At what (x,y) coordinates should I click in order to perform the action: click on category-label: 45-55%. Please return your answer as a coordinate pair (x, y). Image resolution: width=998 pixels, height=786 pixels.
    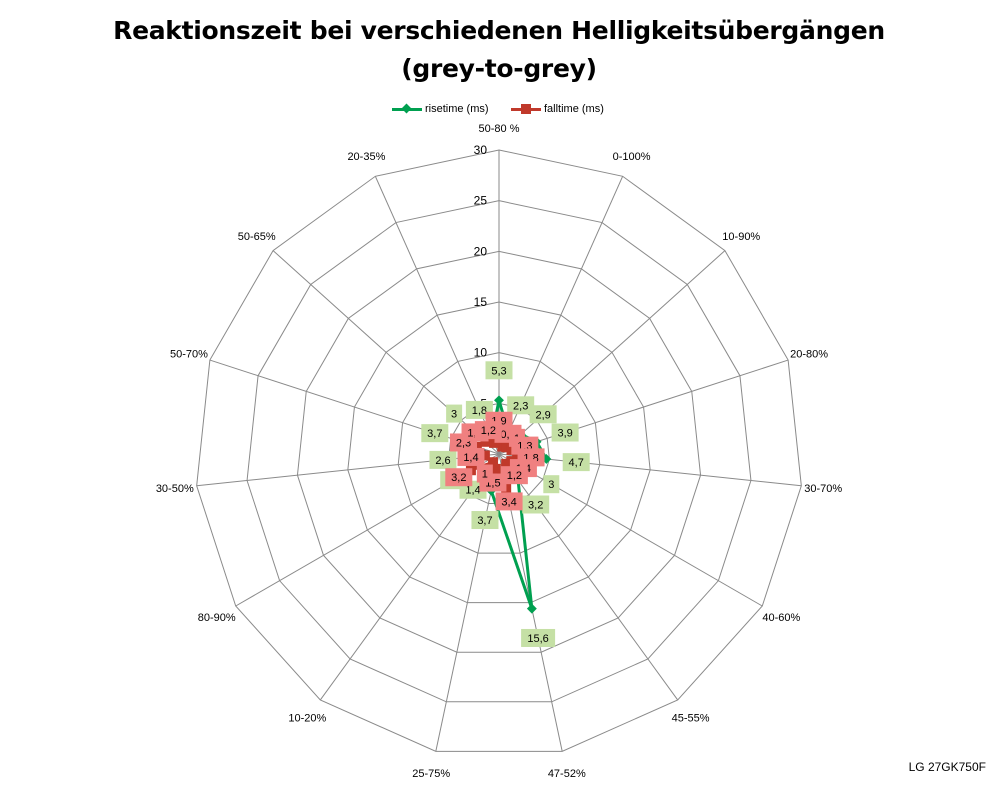
    Looking at the image, I should click on (691, 719).